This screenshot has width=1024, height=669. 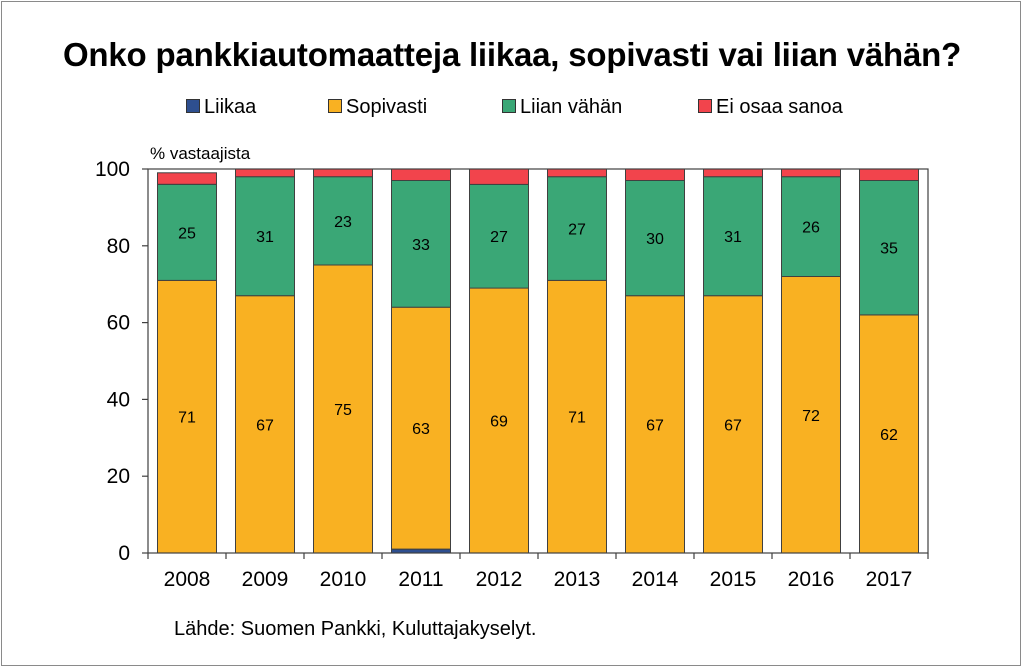 What do you see at coordinates (187, 579) in the screenshot?
I see `x-tick-label-2008: 2008` at bounding box center [187, 579].